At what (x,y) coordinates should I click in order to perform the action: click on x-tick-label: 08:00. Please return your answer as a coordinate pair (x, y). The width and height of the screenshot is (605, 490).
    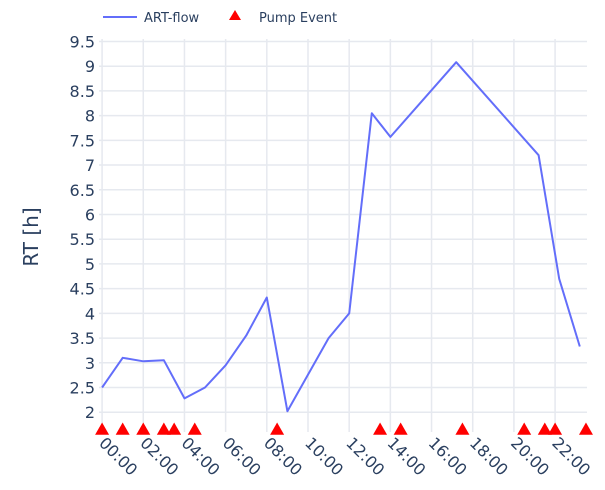
    Looking at the image, I should click on (283, 456).